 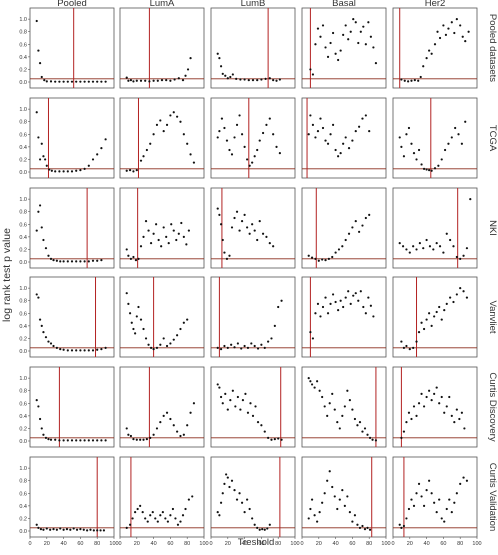 I want to click on x-tick-label: 40, so click(x=245, y=544).